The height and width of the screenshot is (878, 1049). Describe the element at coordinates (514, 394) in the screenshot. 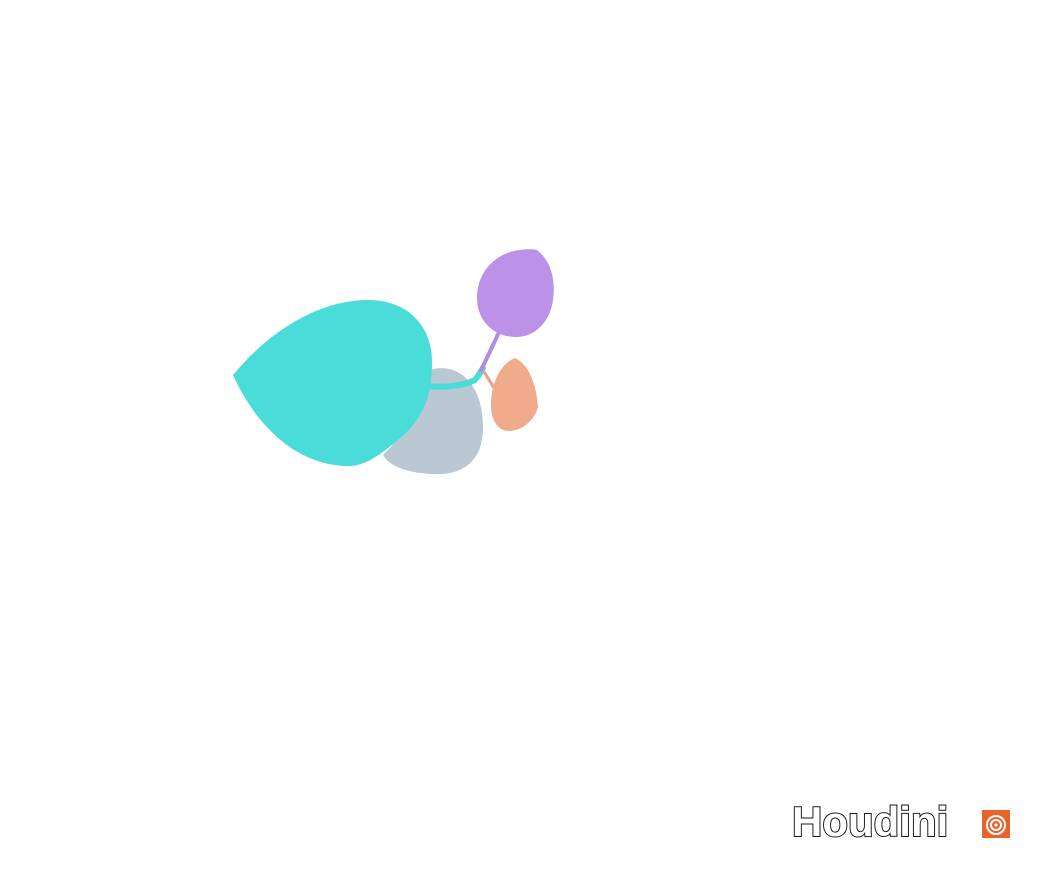

I see `orange-leaf` at that location.